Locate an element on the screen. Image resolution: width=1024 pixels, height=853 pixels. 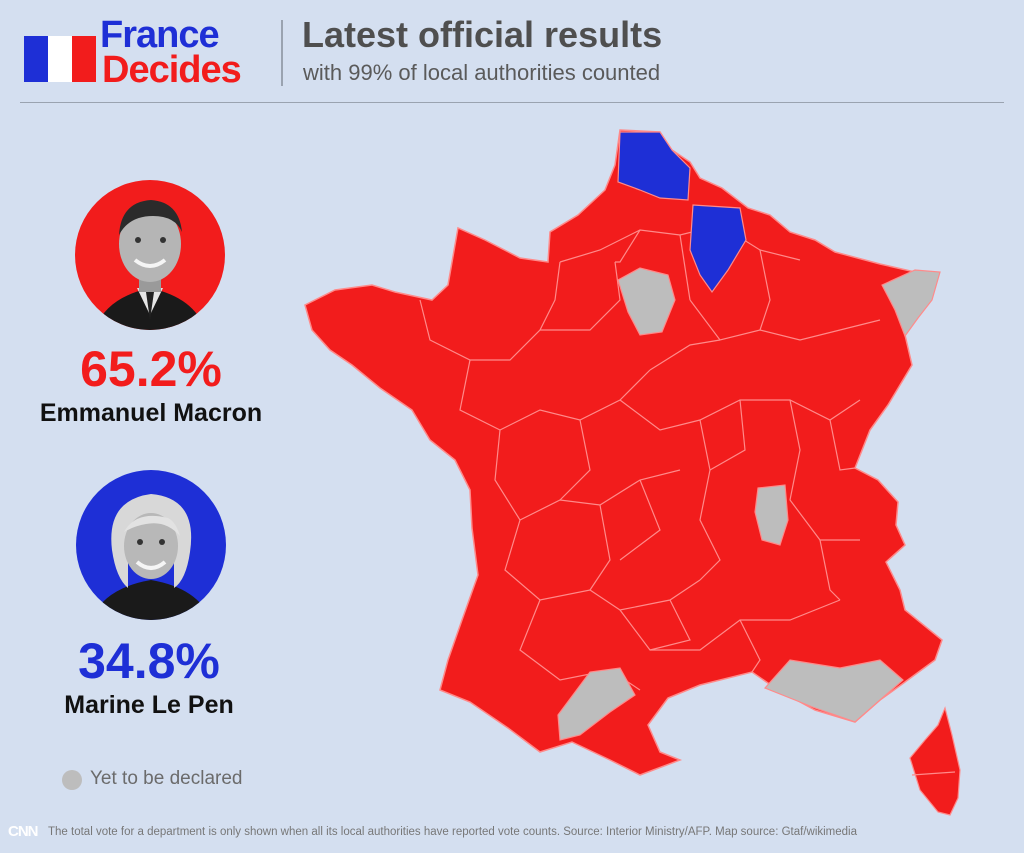
macron-name: Emmanuel Macron is located at coordinates (151, 413).